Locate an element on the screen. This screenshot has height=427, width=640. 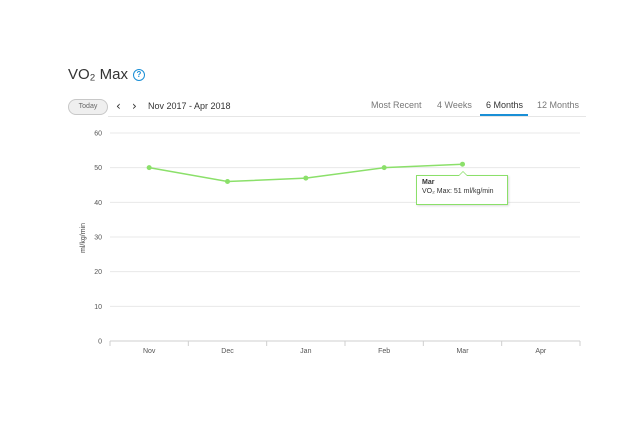
x-tick-label: Feb is located at coordinates (384, 351).